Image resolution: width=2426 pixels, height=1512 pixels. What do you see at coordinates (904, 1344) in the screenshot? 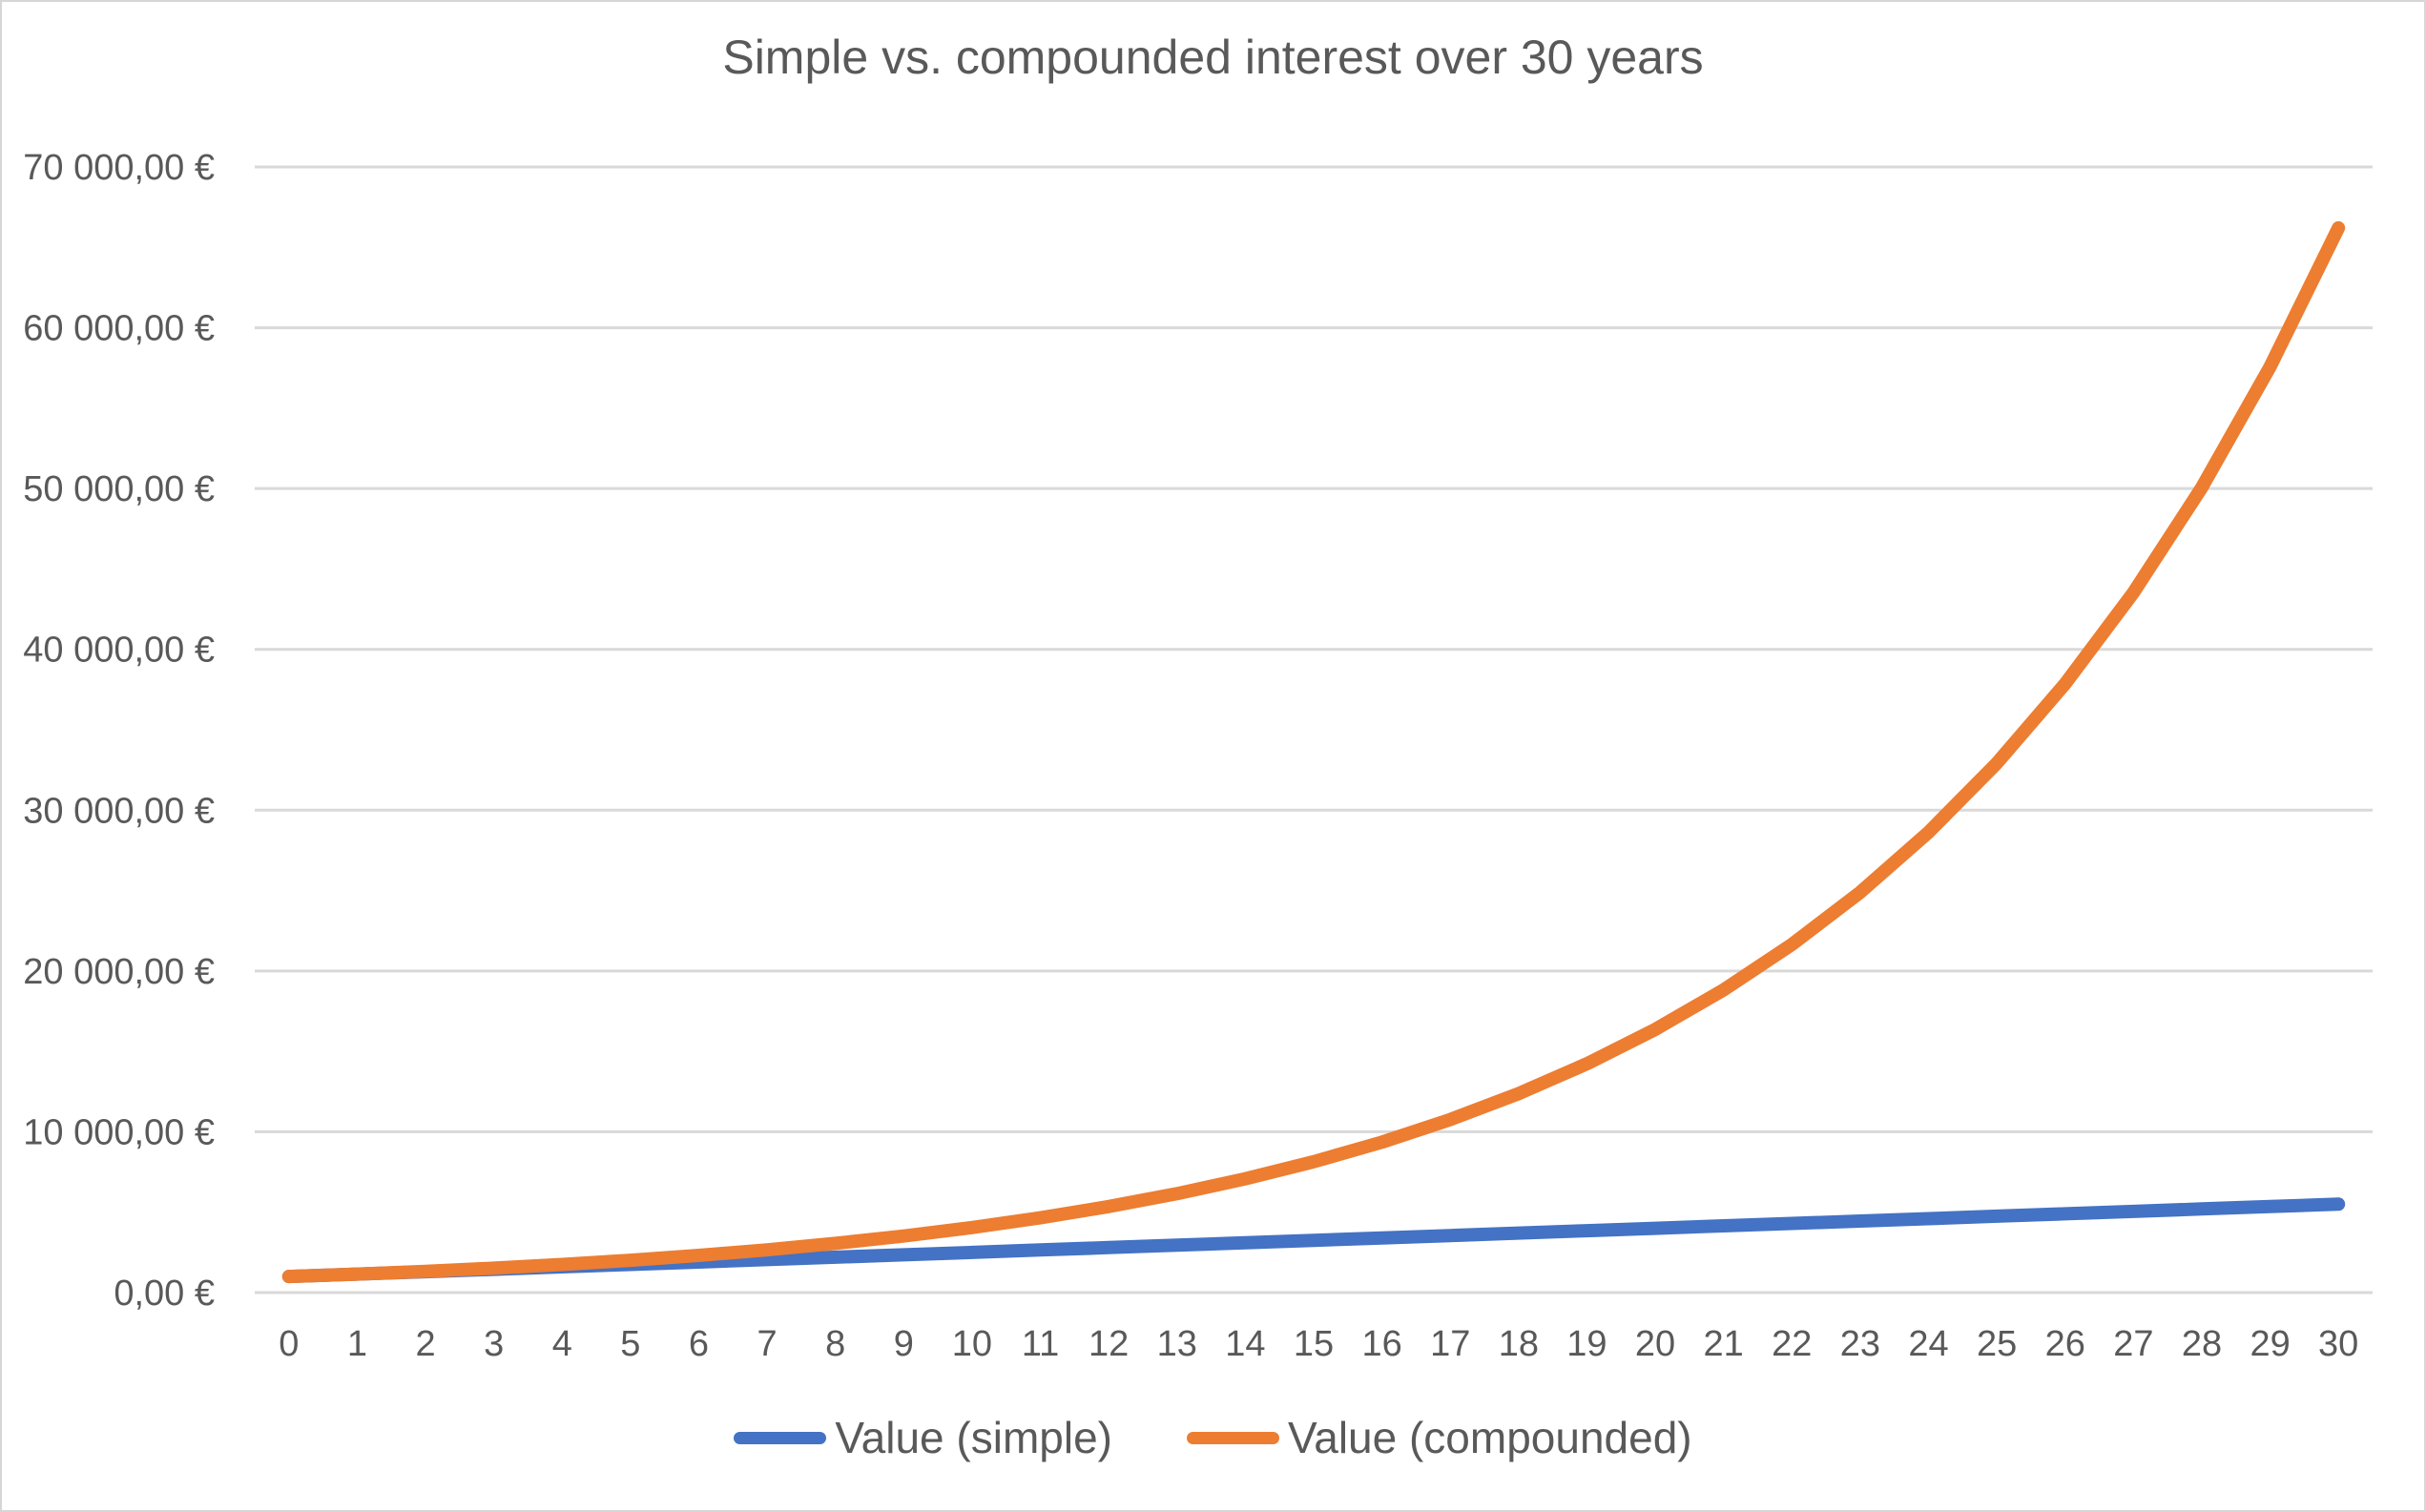
I see `x-axis-label: 9` at bounding box center [904, 1344].